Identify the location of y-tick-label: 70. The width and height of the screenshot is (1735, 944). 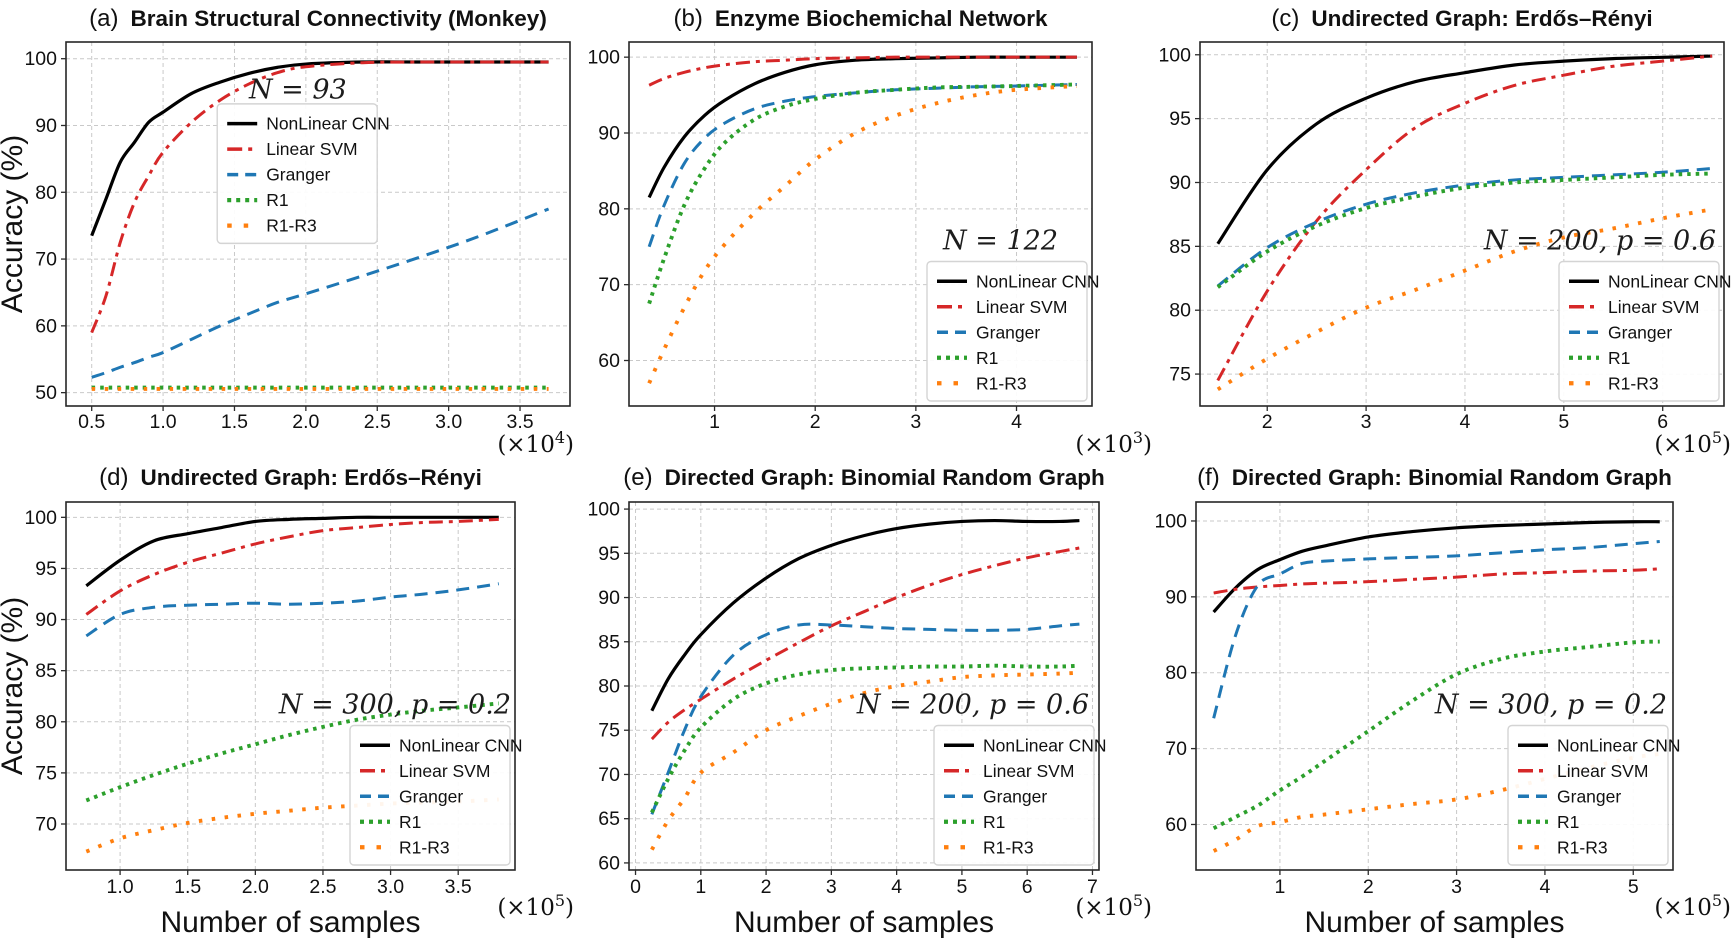
(609, 775).